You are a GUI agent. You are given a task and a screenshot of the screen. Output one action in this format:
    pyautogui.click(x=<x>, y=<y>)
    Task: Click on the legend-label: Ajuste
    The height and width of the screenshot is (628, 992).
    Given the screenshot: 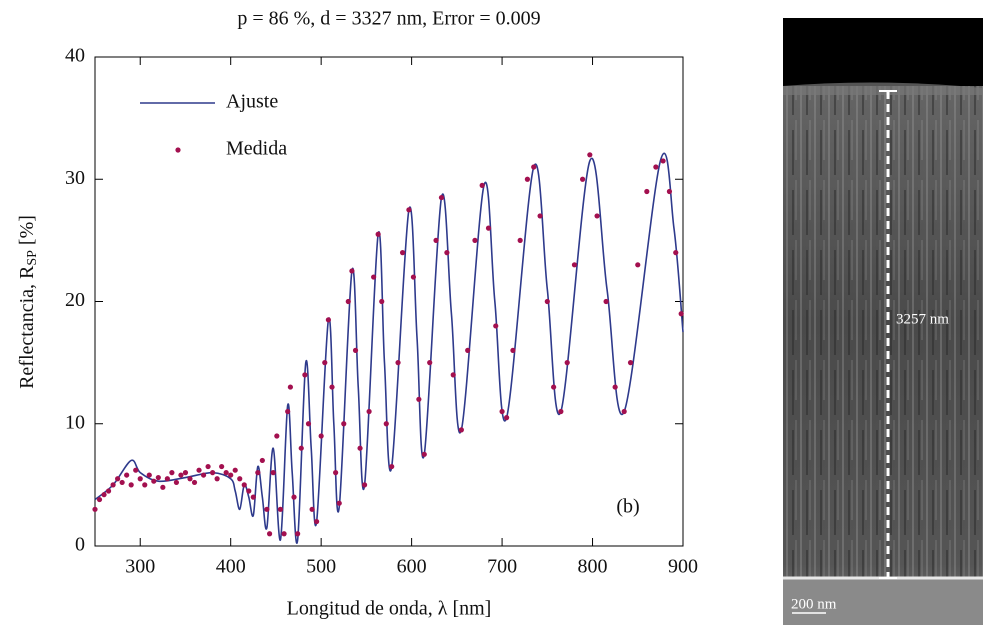 What is the action you would take?
    pyautogui.click(x=252, y=102)
    